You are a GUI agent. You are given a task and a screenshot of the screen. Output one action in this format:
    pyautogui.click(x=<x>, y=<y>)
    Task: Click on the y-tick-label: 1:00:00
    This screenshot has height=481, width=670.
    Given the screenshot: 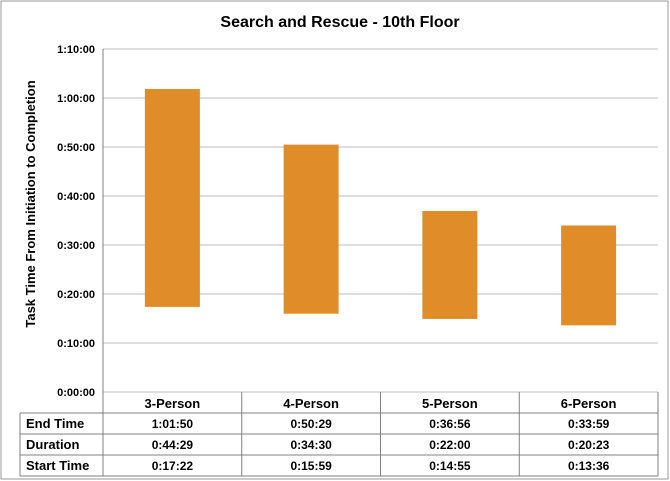 What is the action you would take?
    pyautogui.click(x=76, y=99)
    